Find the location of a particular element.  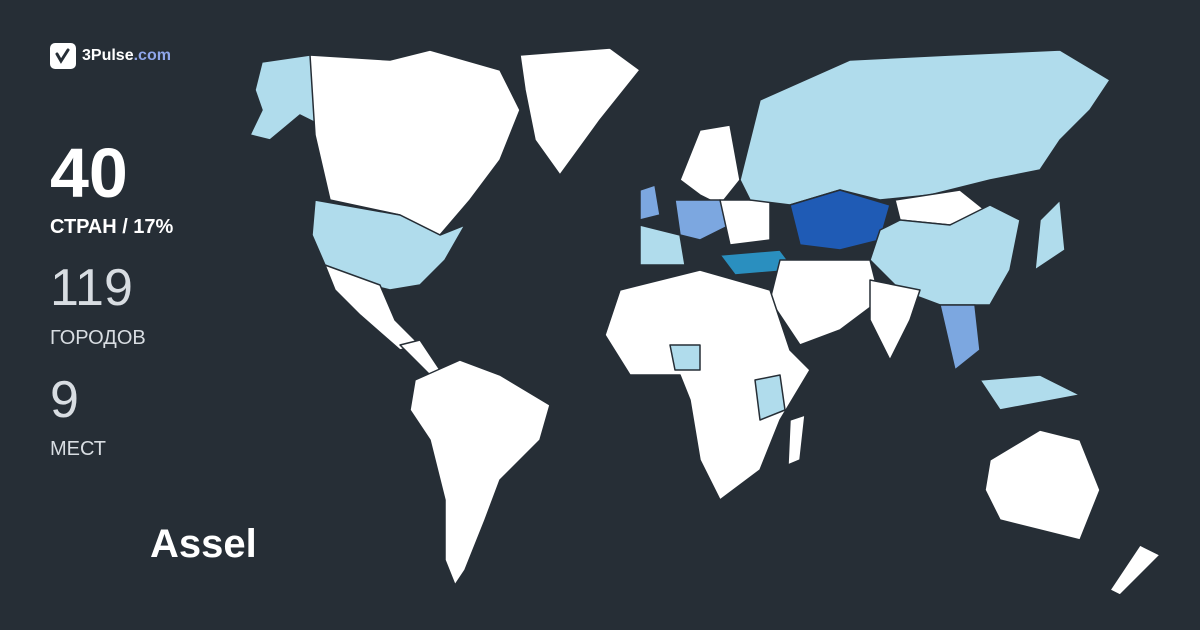

logo-text: 3Pulse.com is located at coordinates (126, 56).